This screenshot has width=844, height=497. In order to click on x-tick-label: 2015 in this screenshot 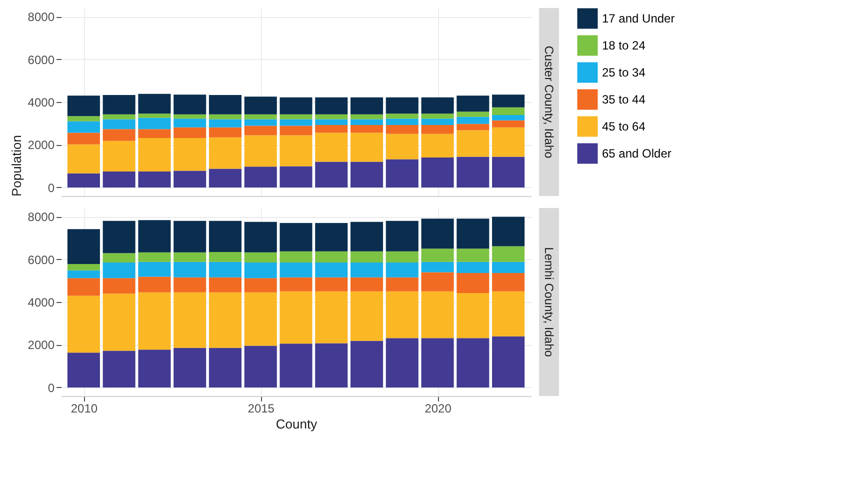, I will do `click(261, 409)`.